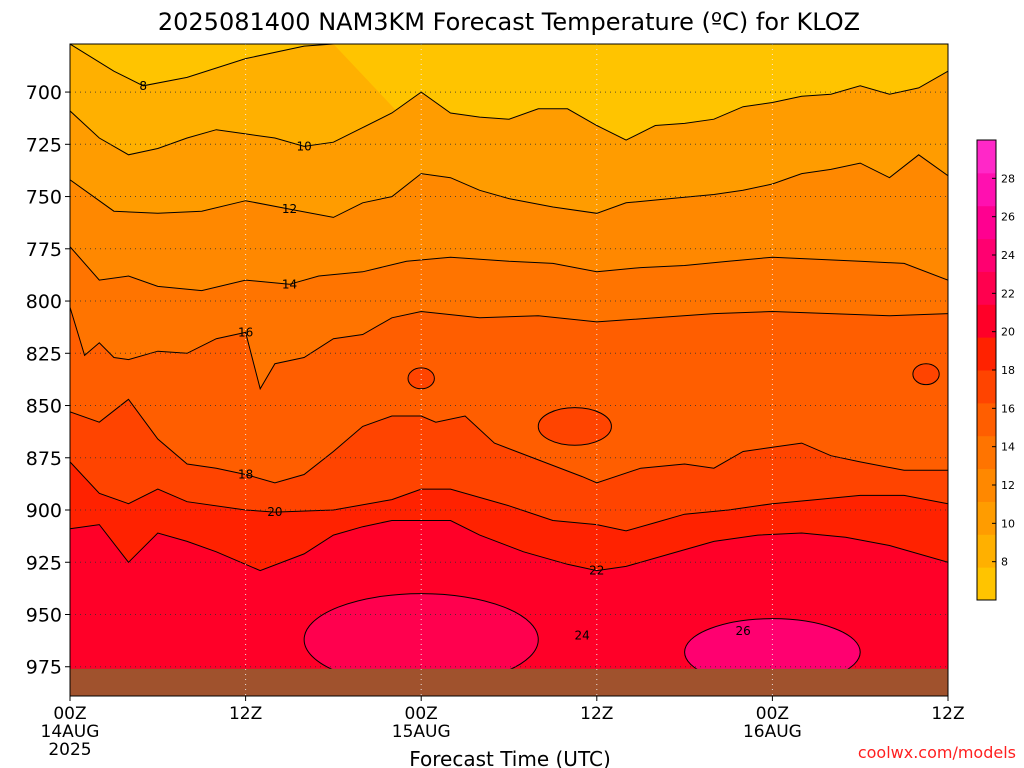  I want to click on y-tick-label-750: 750, so click(44, 198).